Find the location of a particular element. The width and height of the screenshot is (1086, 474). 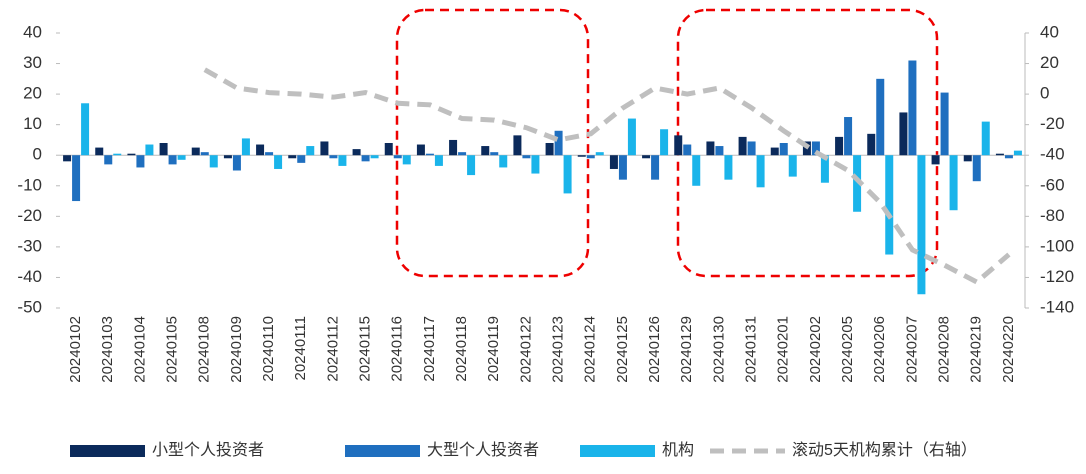

x-tick-label: 20240201 is located at coordinates (783, 349).